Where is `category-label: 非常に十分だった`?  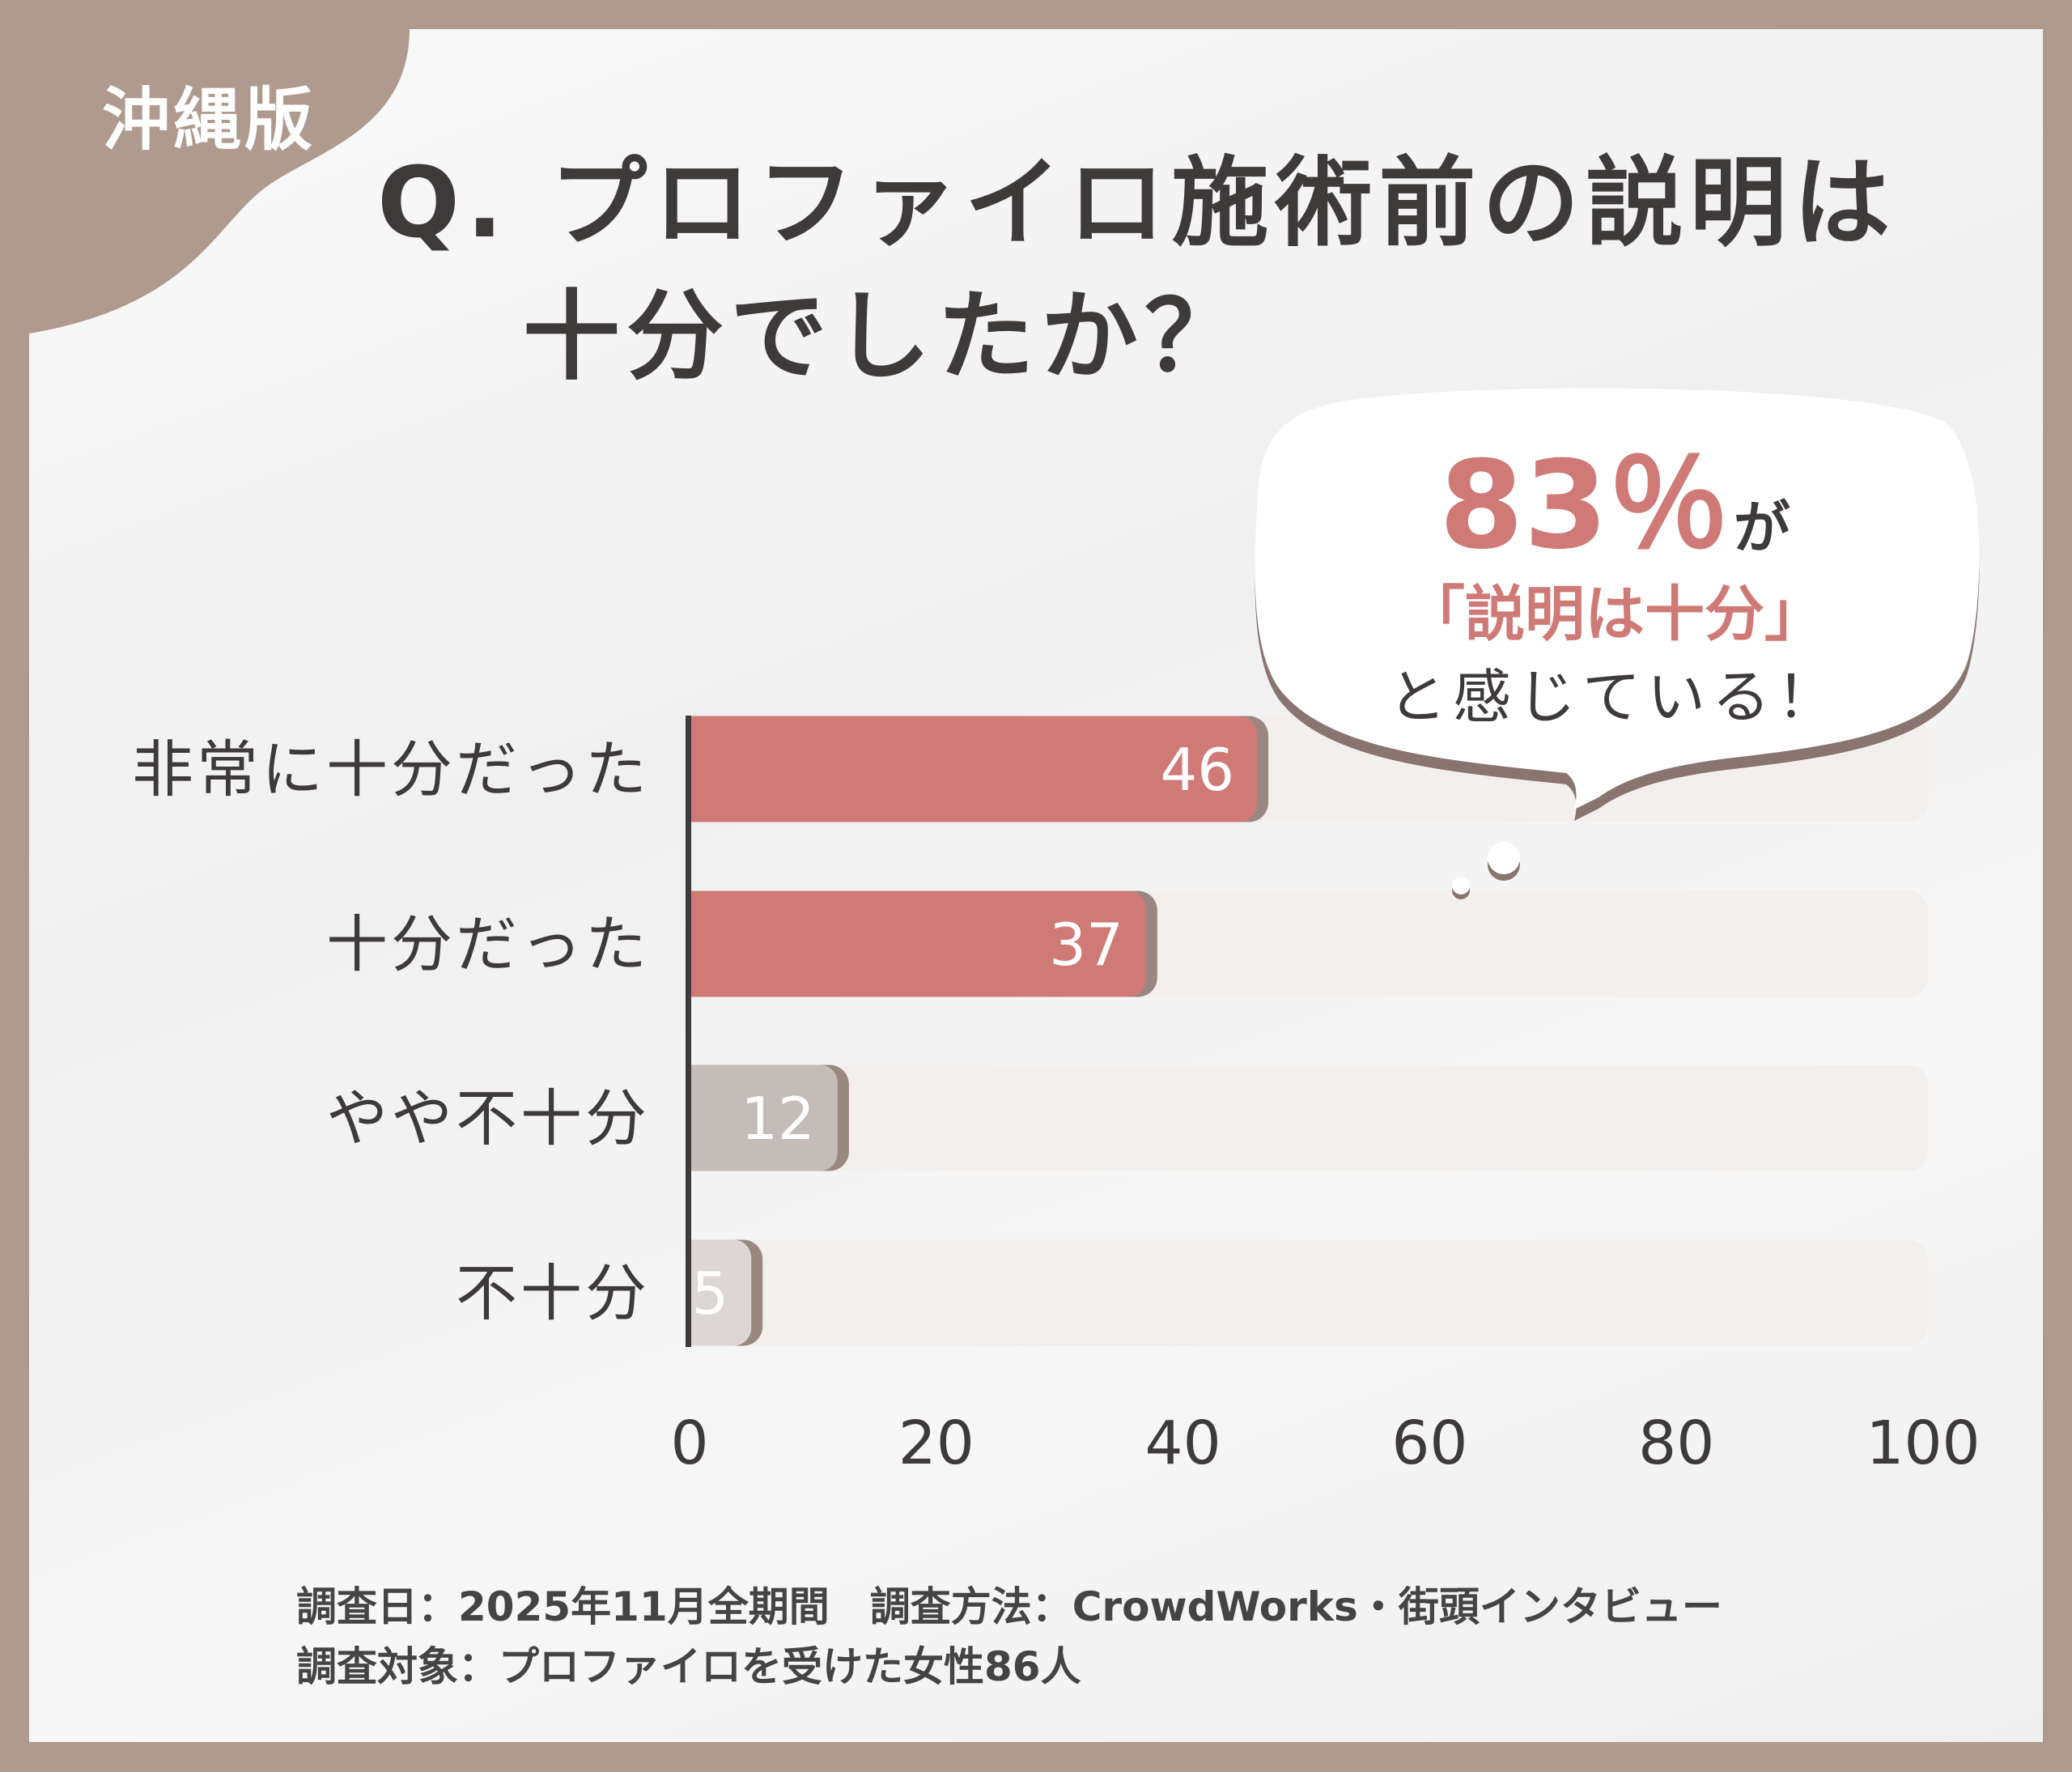 category-label: 非常に十分だった is located at coordinates (391, 769).